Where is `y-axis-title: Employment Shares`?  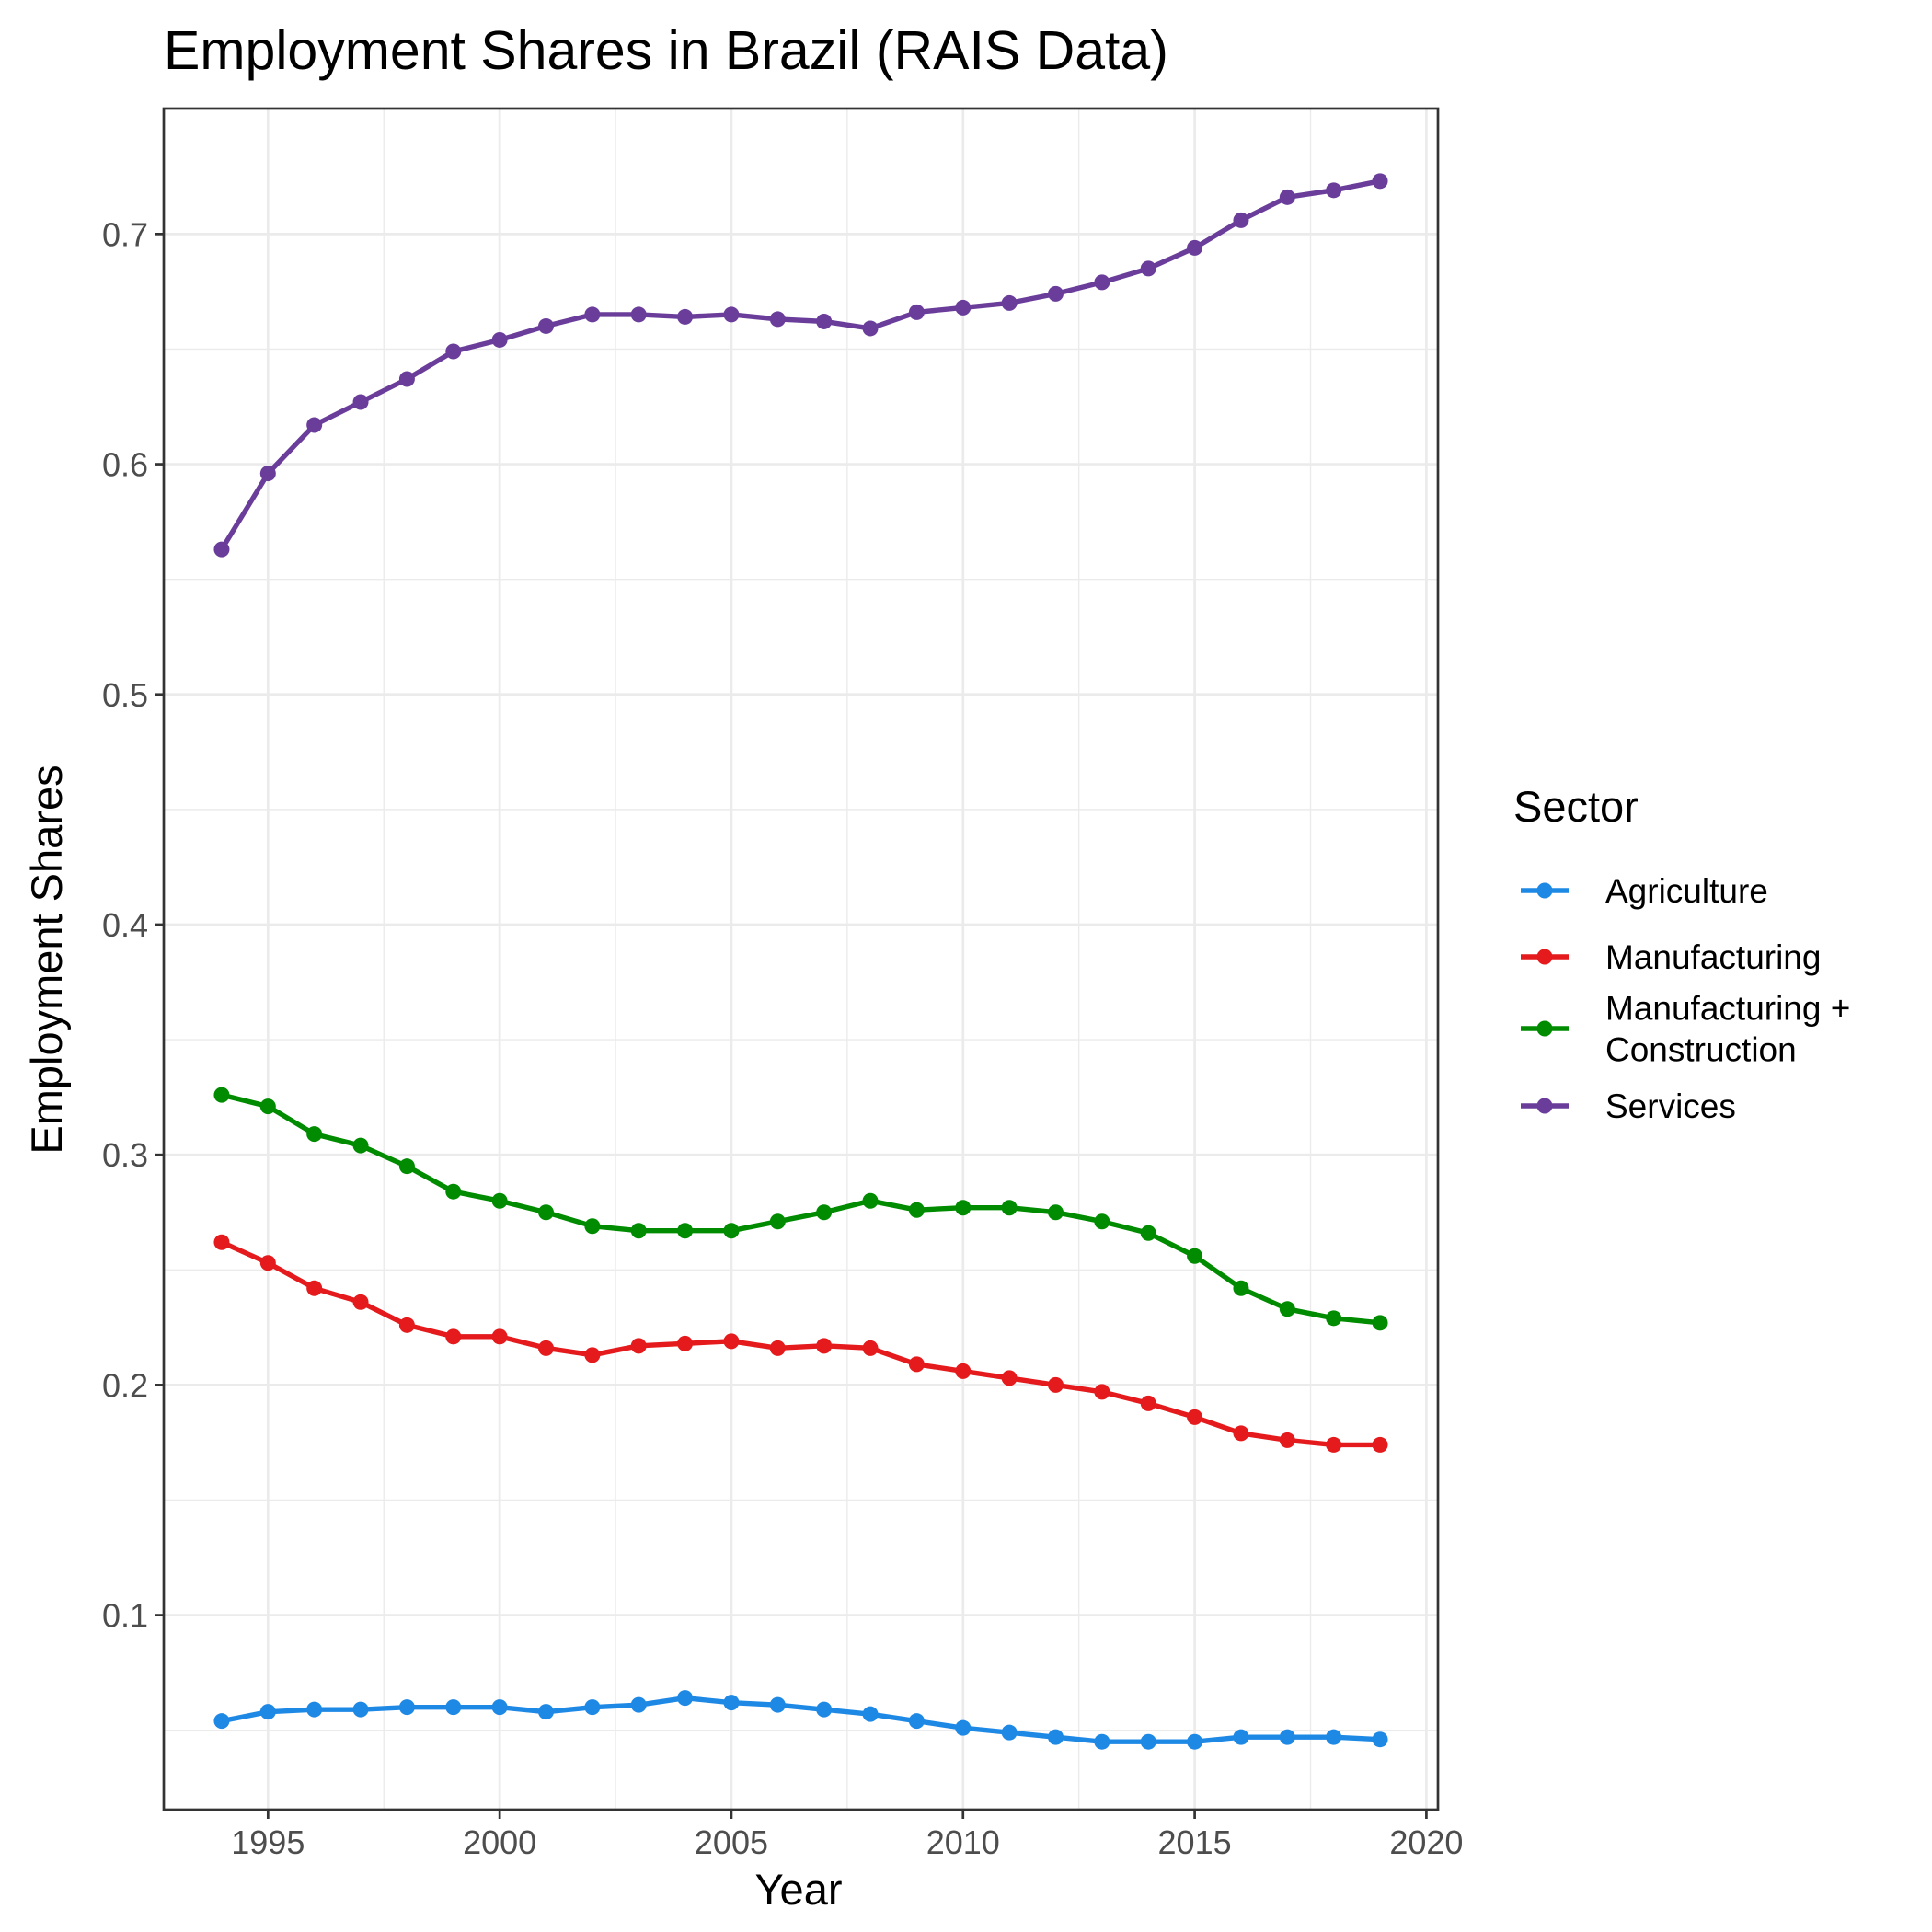
y-axis-title: Employment Shares is located at coordinates (46, 959).